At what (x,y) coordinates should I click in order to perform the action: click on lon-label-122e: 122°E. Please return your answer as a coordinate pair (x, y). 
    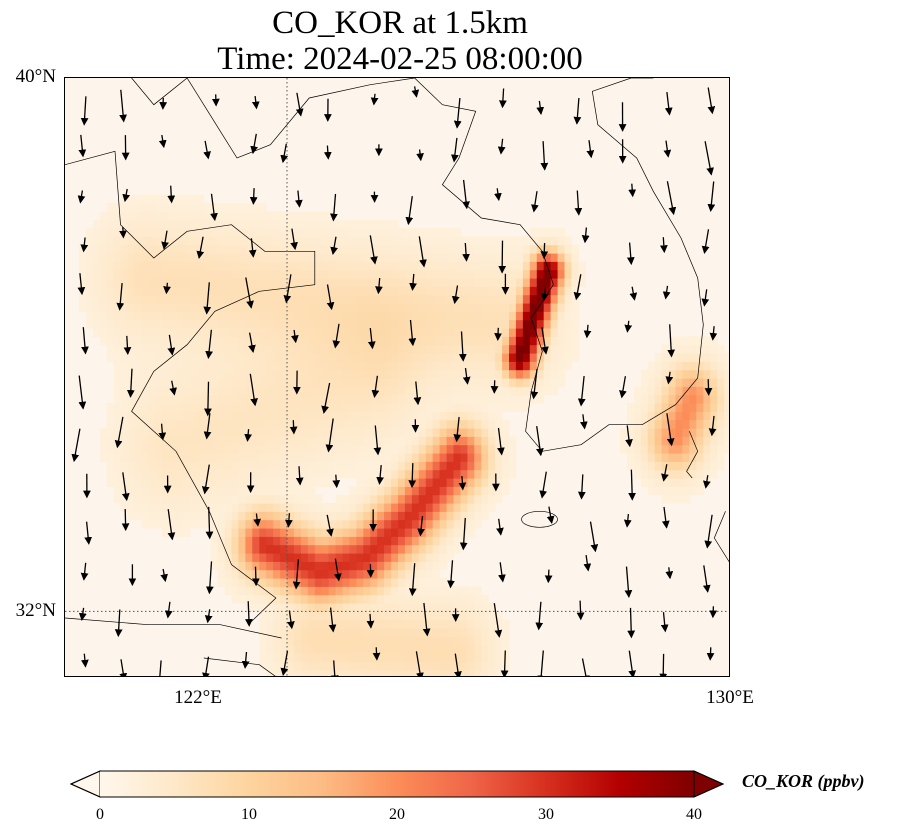
    Looking at the image, I should click on (198, 697).